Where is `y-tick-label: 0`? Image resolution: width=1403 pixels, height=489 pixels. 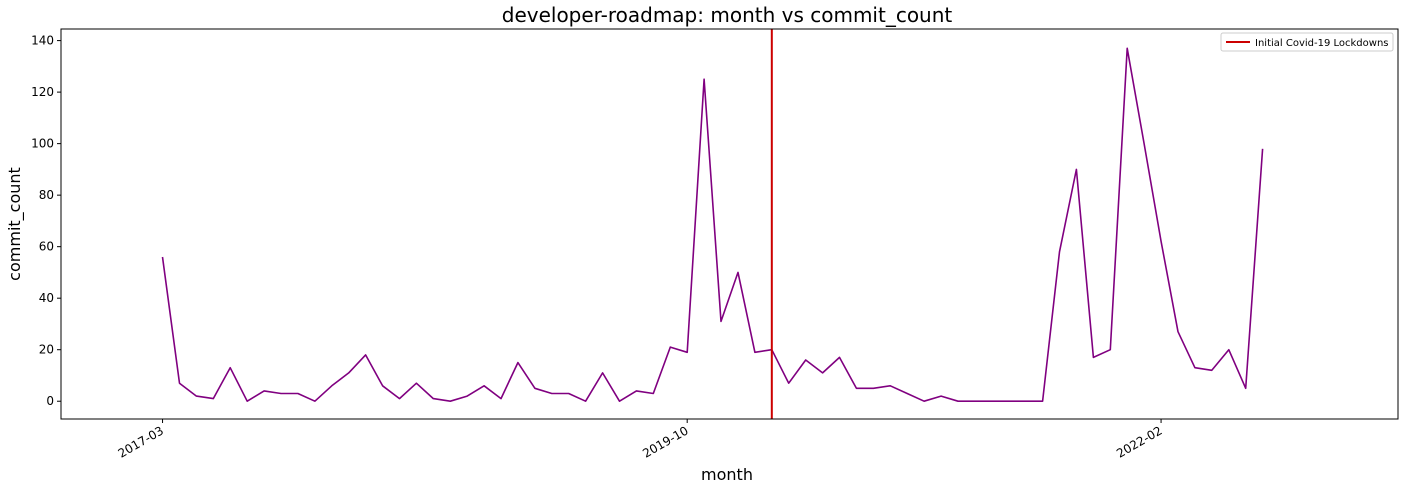
y-tick-label: 0 is located at coordinates (50, 401).